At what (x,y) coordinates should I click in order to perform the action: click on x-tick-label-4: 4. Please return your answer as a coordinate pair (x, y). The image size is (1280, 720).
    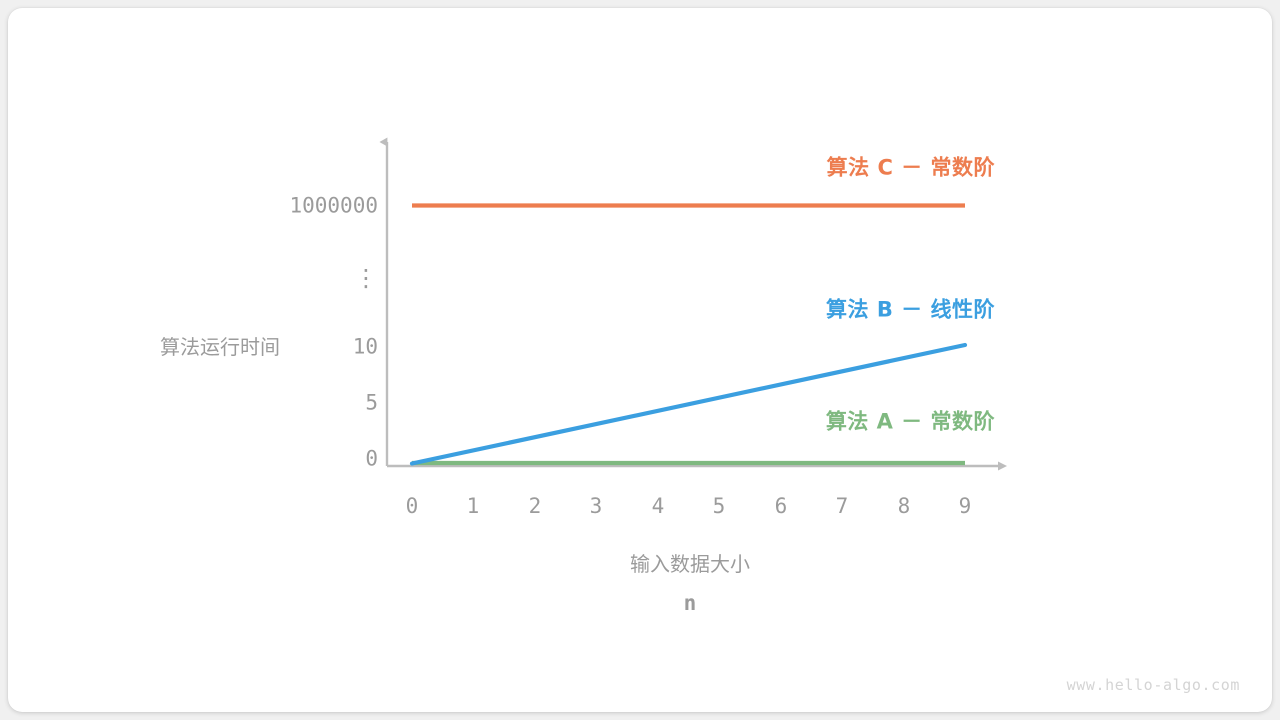
    Looking at the image, I should click on (658, 506).